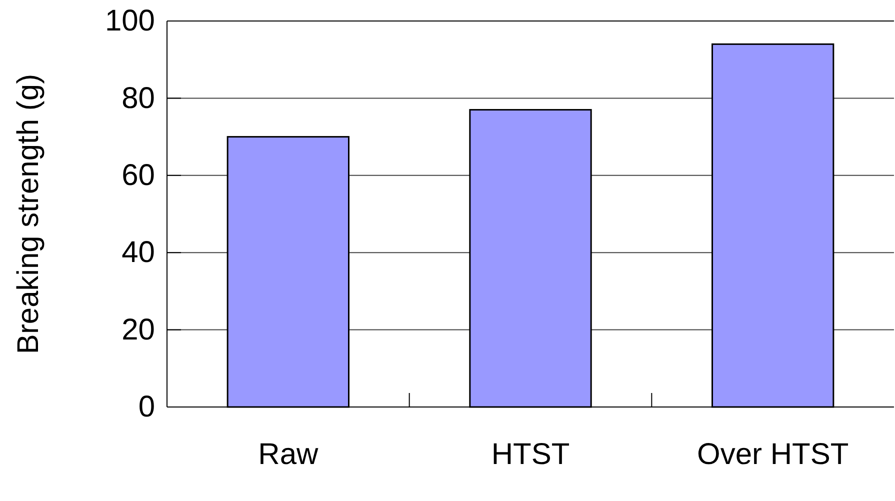  I want to click on y-tick-label: 20, so click(138, 329).